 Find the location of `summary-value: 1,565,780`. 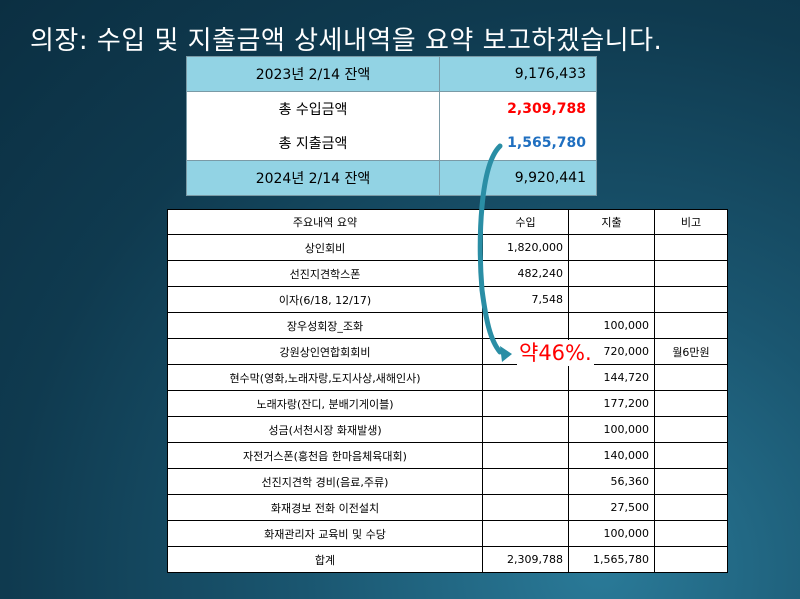

summary-value: 1,565,780 is located at coordinates (518, 143).